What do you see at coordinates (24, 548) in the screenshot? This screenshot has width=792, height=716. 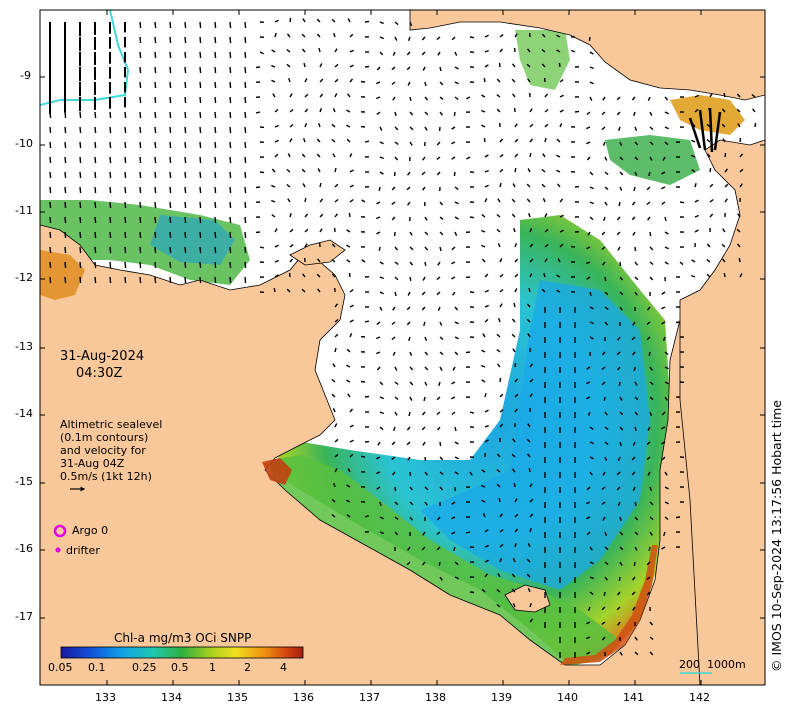 I see `lat-label: -16` at bounding box center [24, 548].